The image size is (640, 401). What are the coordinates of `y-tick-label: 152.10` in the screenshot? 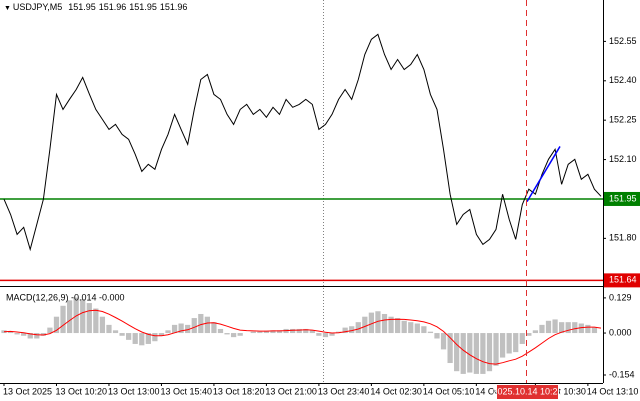 It's located at (623, 159).